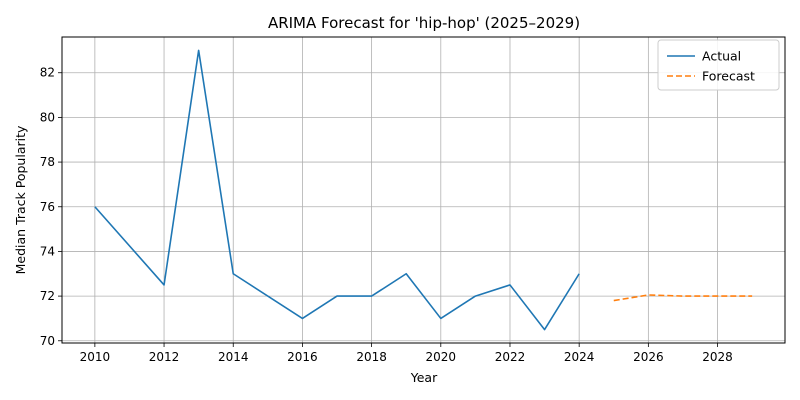 This screenshot has width=800, height=400. Describe the element at coordinates (47, 251) in the screenshot. I see `y-tick-label: 74` at that location.